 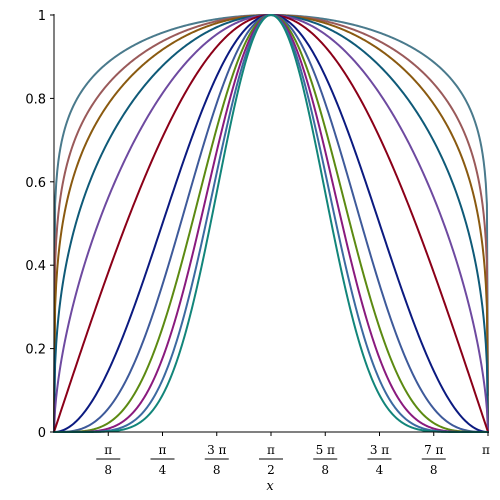 What do you see at coordinates (162, 460) in the screenshot?
I see `x-tick-label: π4` at bounding box center [162, 460].